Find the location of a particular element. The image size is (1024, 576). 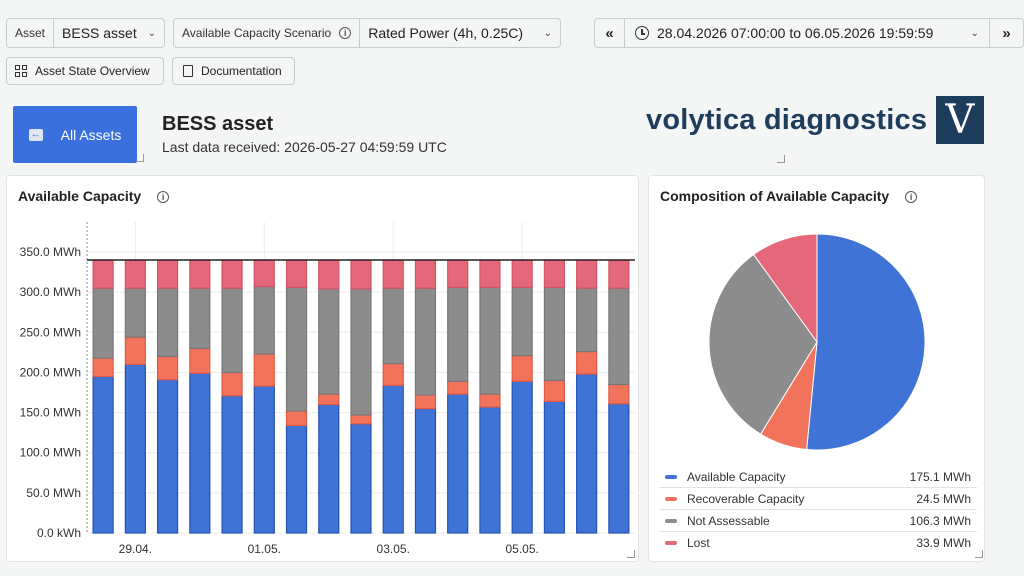

legend-value: 175.1 MWh is located at coordinates (940, 476).